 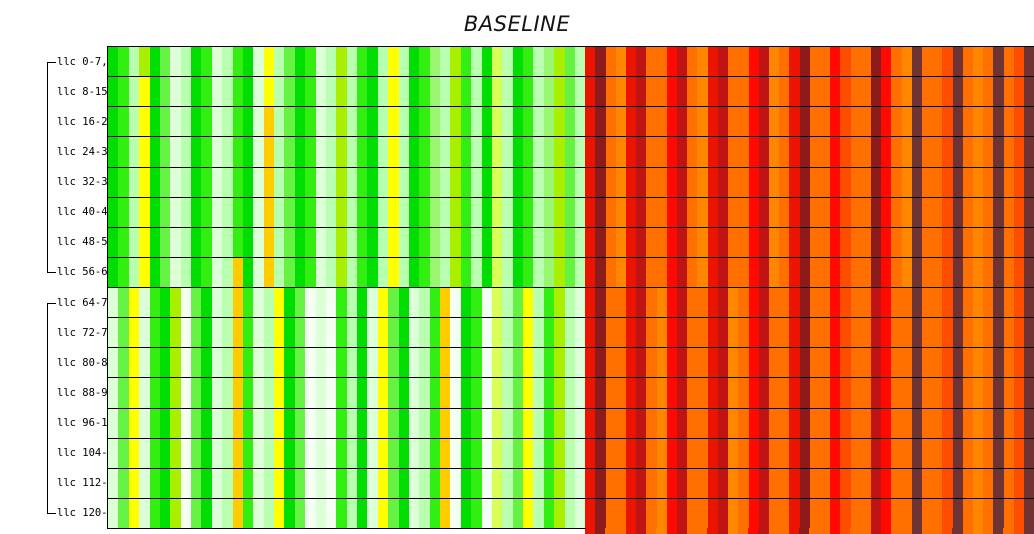 I want to click on row-label: llc 24-3, so click(x=82, y=152).